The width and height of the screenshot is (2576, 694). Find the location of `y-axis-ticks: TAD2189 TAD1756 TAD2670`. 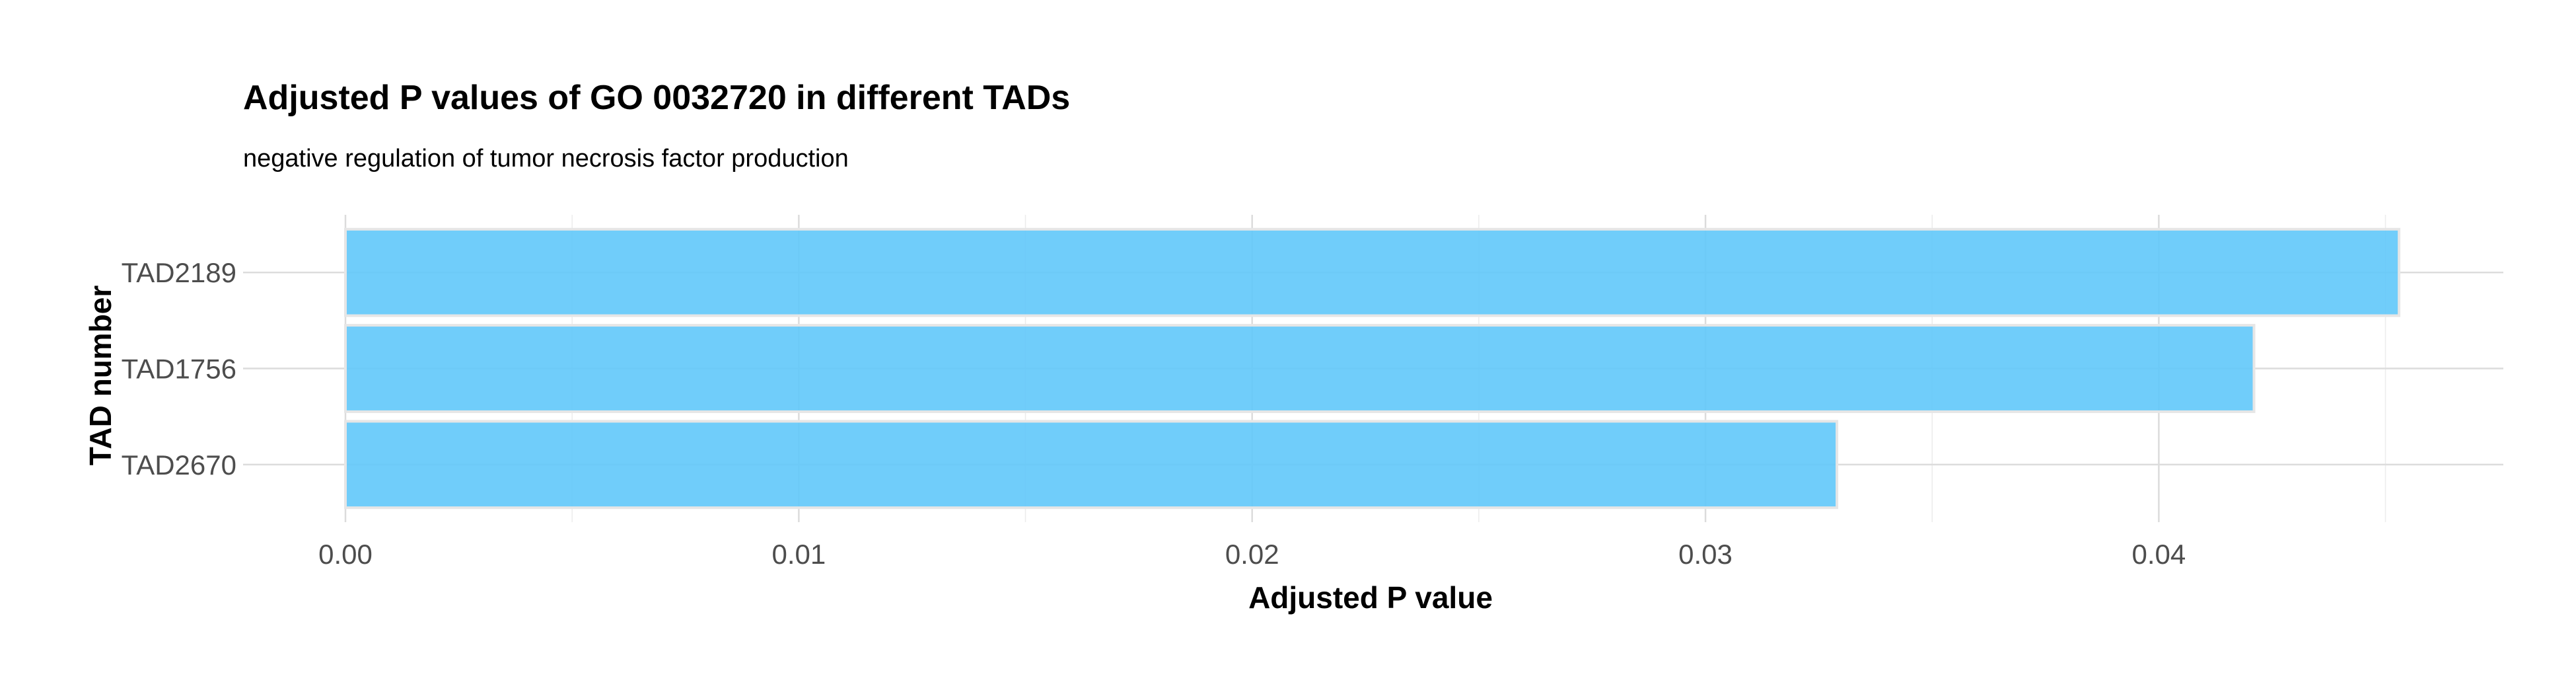

y-axis-ticks: TAD2189 TAD1756 TAD2670 is located at coordinates (179, 369).